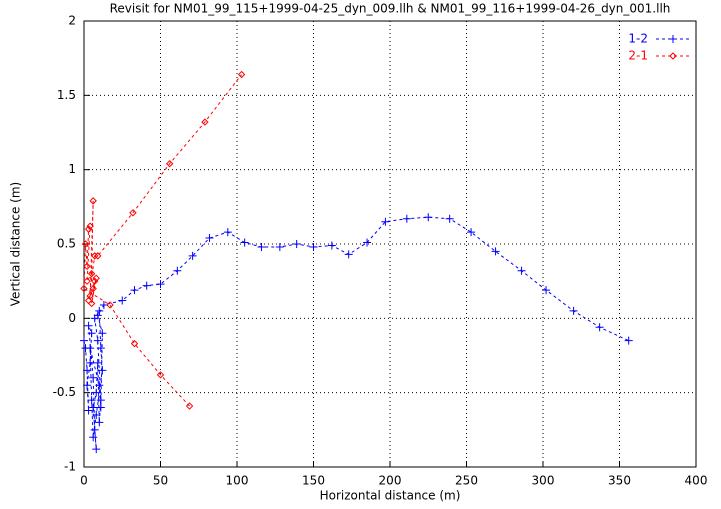 The width and height of the screenshot is (721, 509). Describe the element at coordinates (390, 496) in the screenshot. I see `x-axis-label: Horizontal distance (m)` at that location.